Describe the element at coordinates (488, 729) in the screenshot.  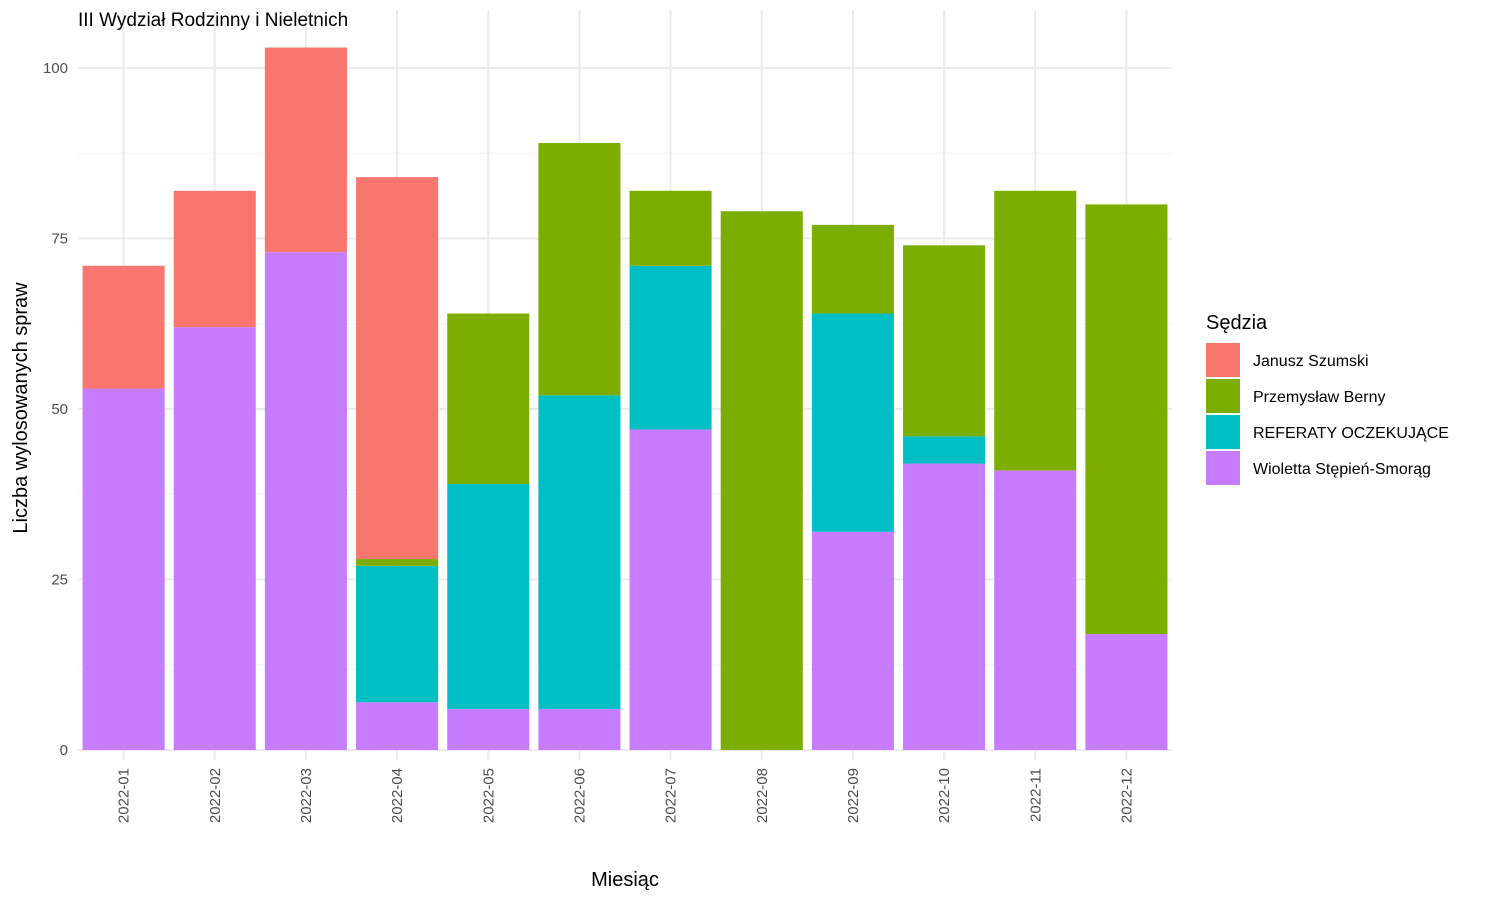
I see `bar-2022-05-wioletta-st-pie-smor-g` at that location.